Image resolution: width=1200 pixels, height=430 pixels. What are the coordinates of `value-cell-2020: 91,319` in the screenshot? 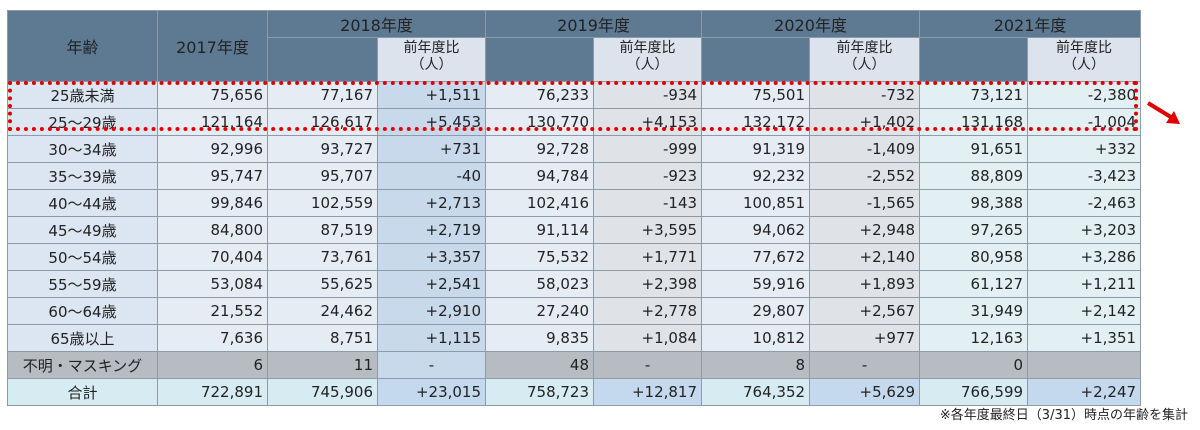 It's located at (756, 149).